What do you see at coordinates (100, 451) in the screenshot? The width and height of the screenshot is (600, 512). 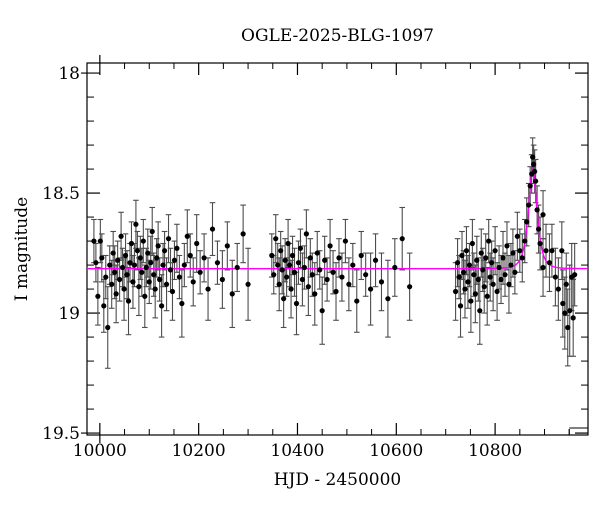 I see `x-tick-label: 10000` at bounding box center [100, 451].